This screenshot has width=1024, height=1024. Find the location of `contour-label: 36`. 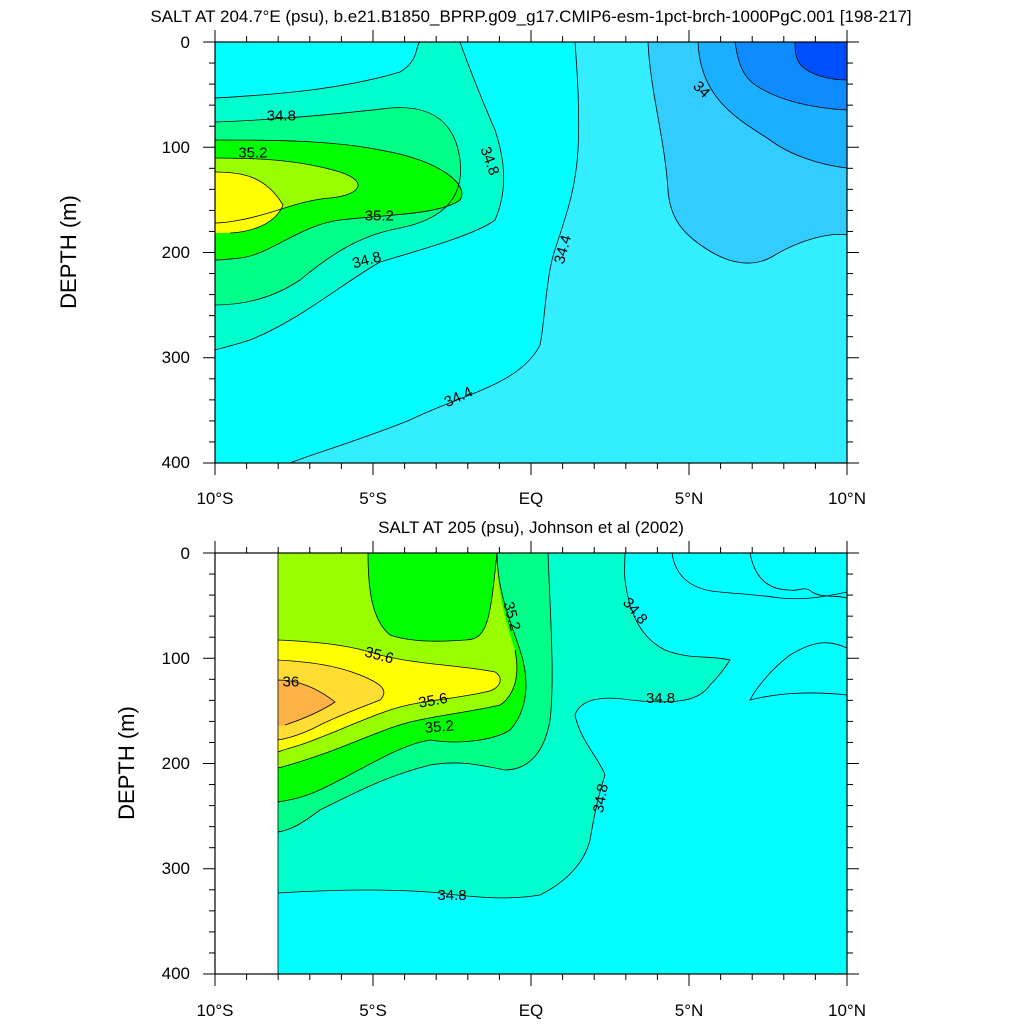

contour-label: 36 is located at coordinates (290, 681).